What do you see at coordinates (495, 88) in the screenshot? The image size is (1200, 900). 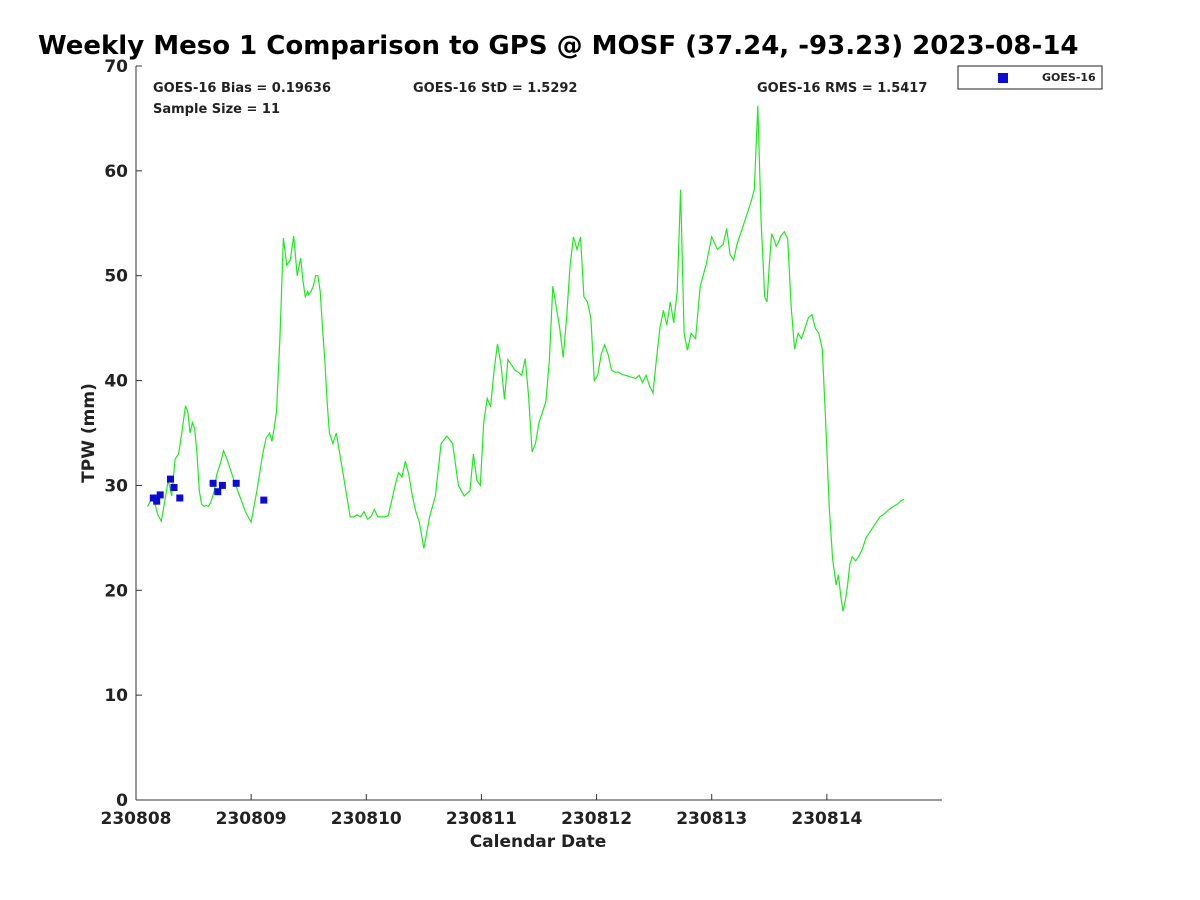 I see `std-stat: GOES-16 StD = 1.5292` at bounding box center [495, 88].